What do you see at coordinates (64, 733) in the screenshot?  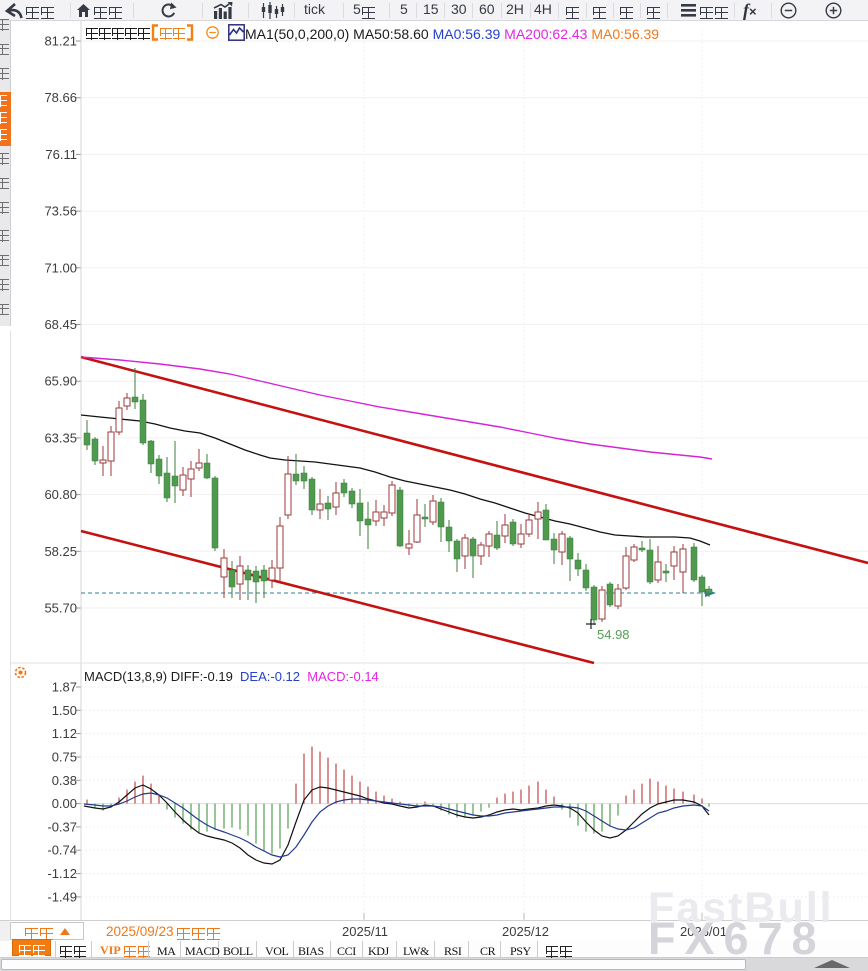 I see `svg-text: 1.12` at bounding box center [64, 733].